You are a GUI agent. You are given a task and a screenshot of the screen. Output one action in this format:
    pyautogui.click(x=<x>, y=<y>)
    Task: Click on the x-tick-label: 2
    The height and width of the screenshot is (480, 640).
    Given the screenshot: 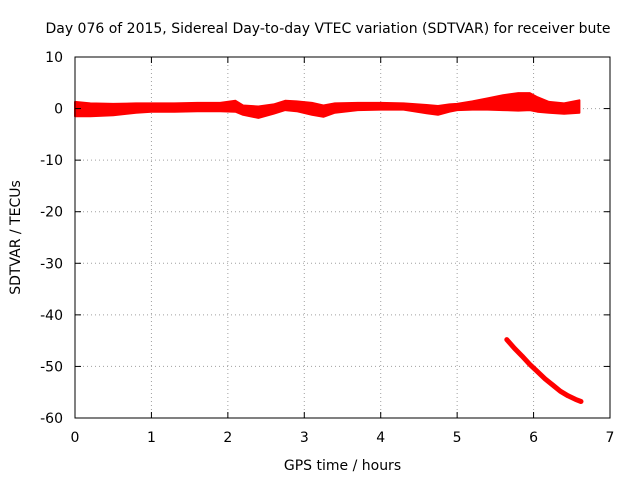 What is the action you would take?
    pyautogui.click(x=227, y=438)
    